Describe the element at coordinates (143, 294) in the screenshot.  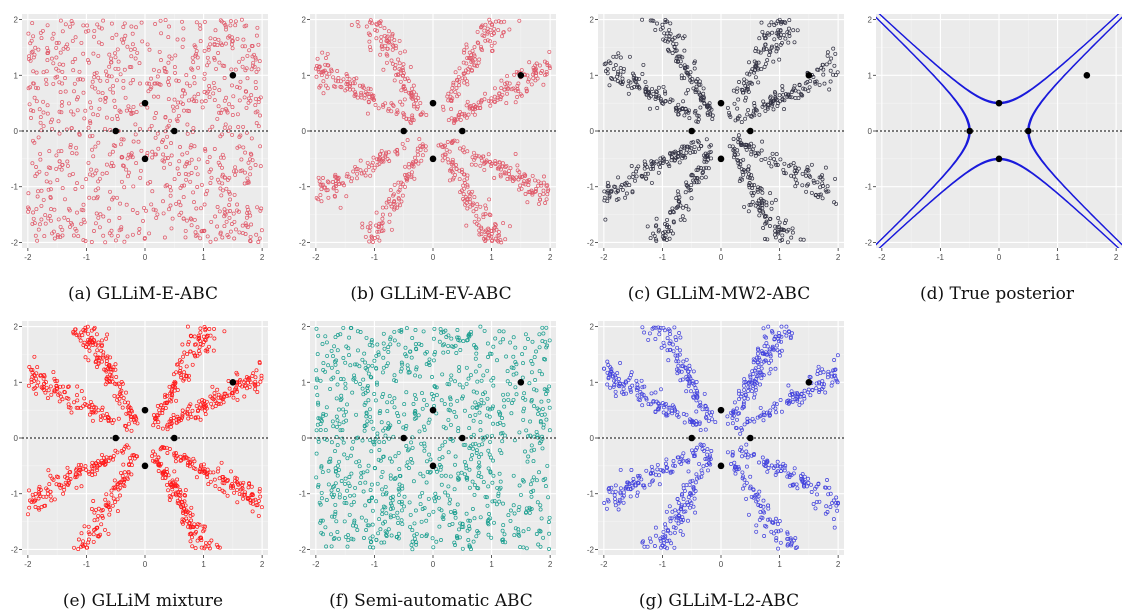
I see `caption: (a) GLLiM-E-ABC` at that location.